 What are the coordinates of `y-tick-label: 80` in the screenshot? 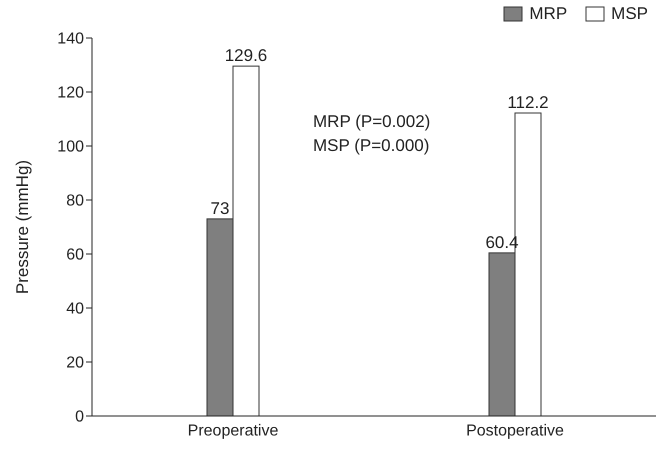 It's located at (75, 201).